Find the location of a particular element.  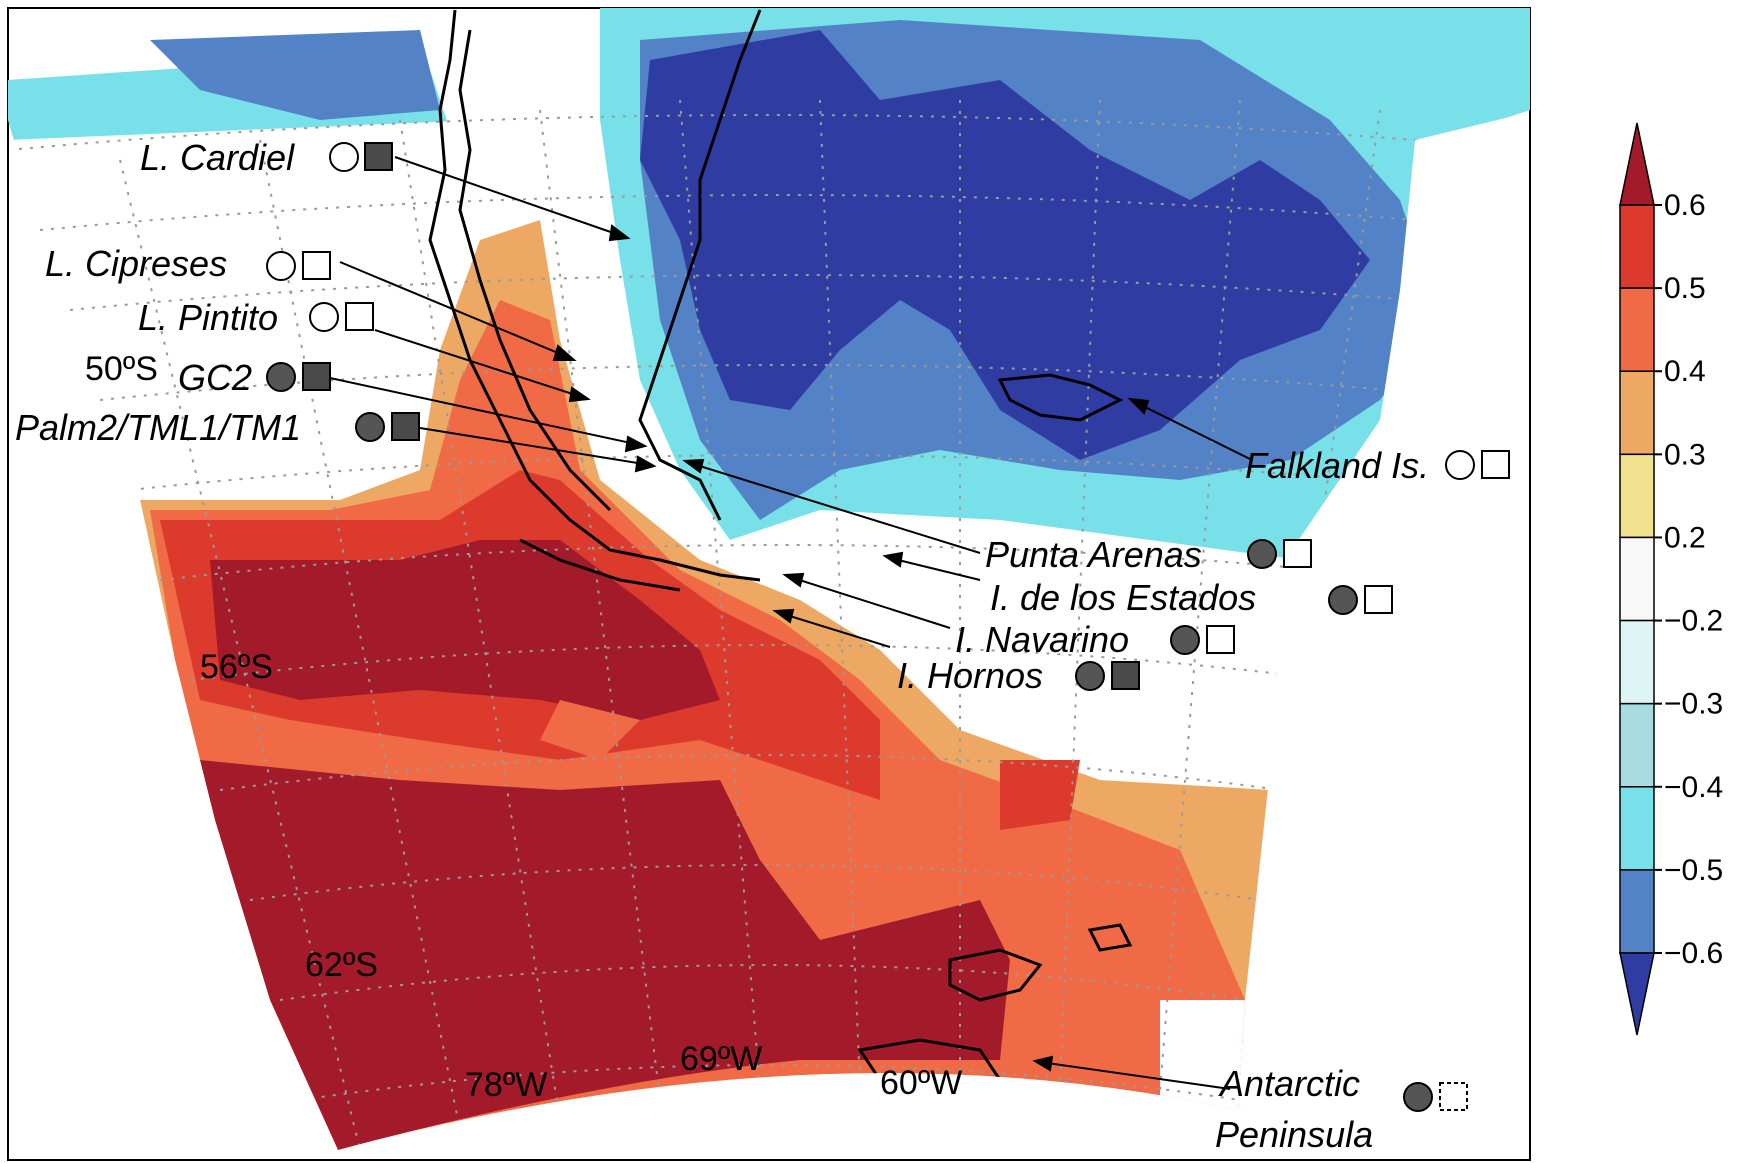

site-falkland-is: Falkland Is. is located at coordinates (1377, 465).